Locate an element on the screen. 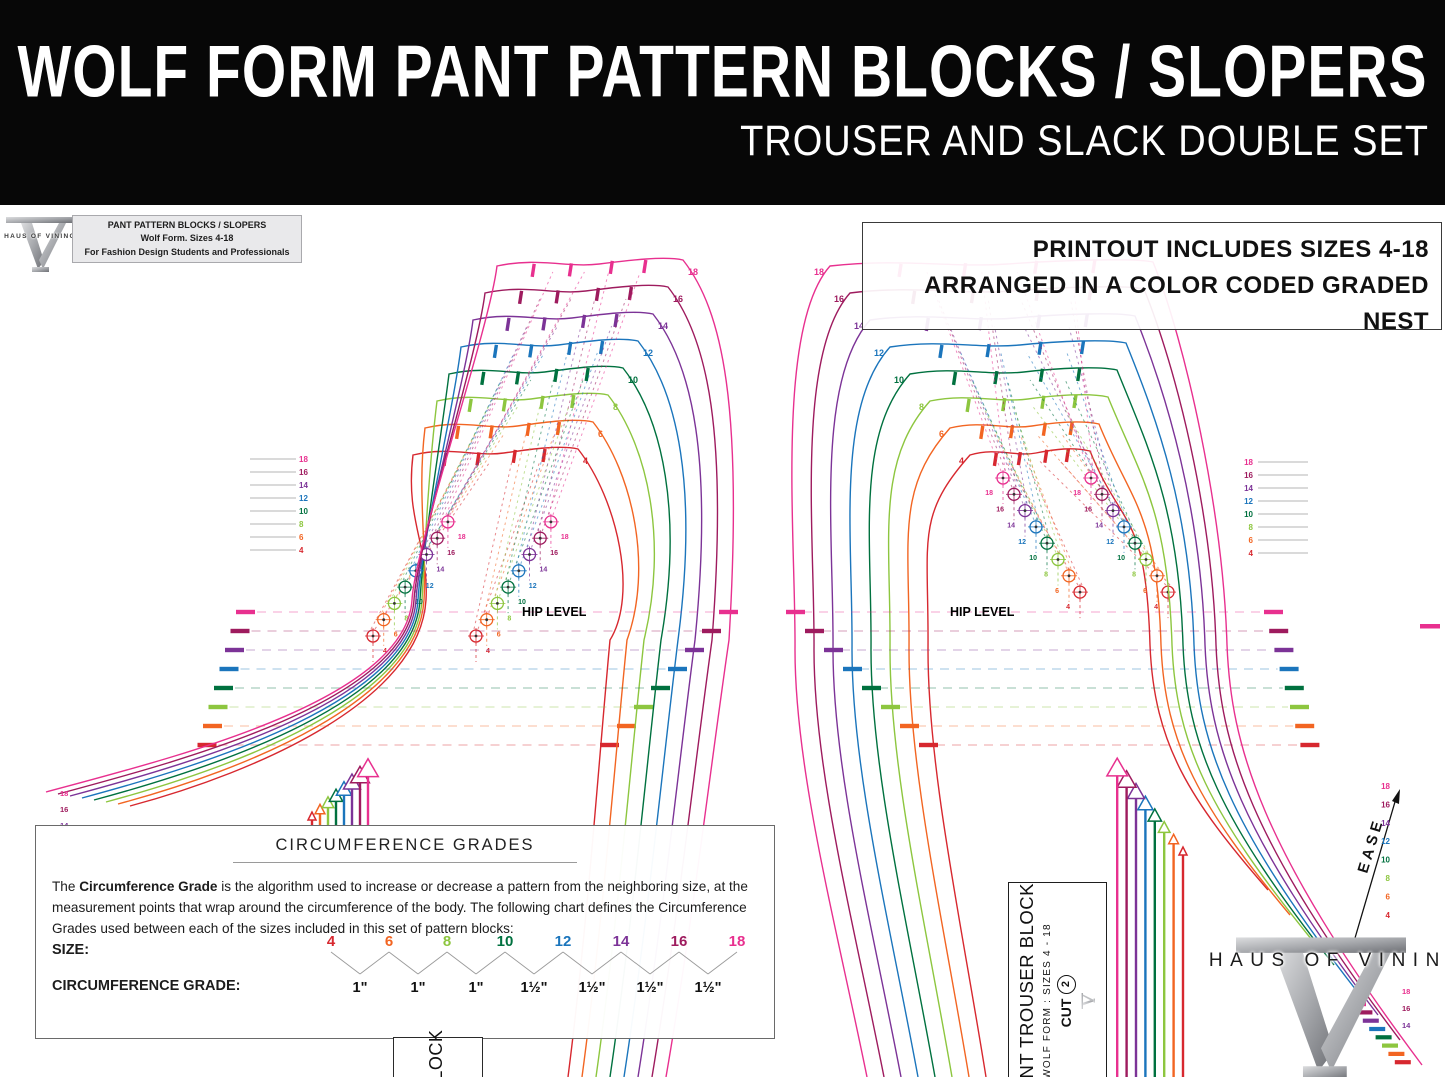  grade-chart: 1" 1" 1" 1½" 1½" 1½" 1½" 4 6 8 10 12 14 16 18 is located at coordinates (536, 964).